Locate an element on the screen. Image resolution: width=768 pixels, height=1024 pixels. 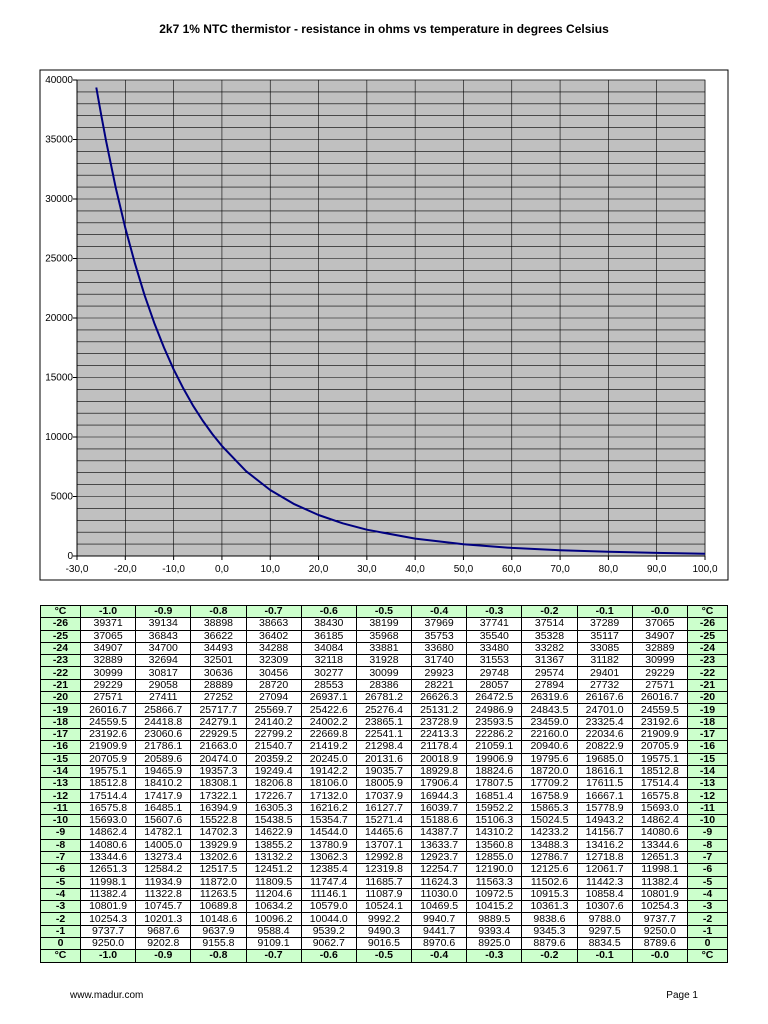
resistance-cell: 19906.9 is located at coordinates (494, 759).